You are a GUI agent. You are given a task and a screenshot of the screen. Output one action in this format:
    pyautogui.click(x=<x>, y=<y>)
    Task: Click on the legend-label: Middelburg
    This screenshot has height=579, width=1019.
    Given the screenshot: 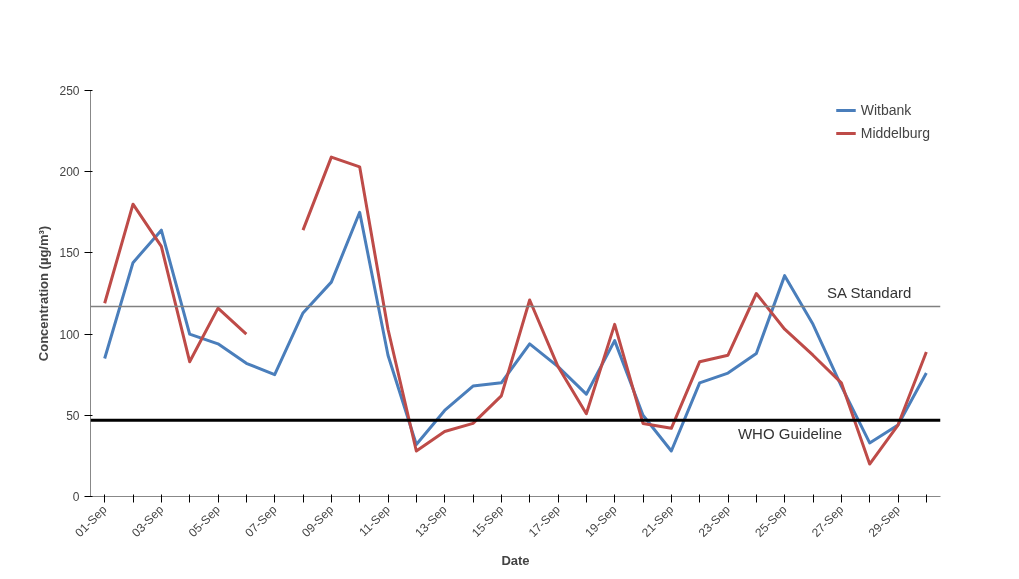 What is the action you would take?
    pyautogui.click(x=895, y=133)
    